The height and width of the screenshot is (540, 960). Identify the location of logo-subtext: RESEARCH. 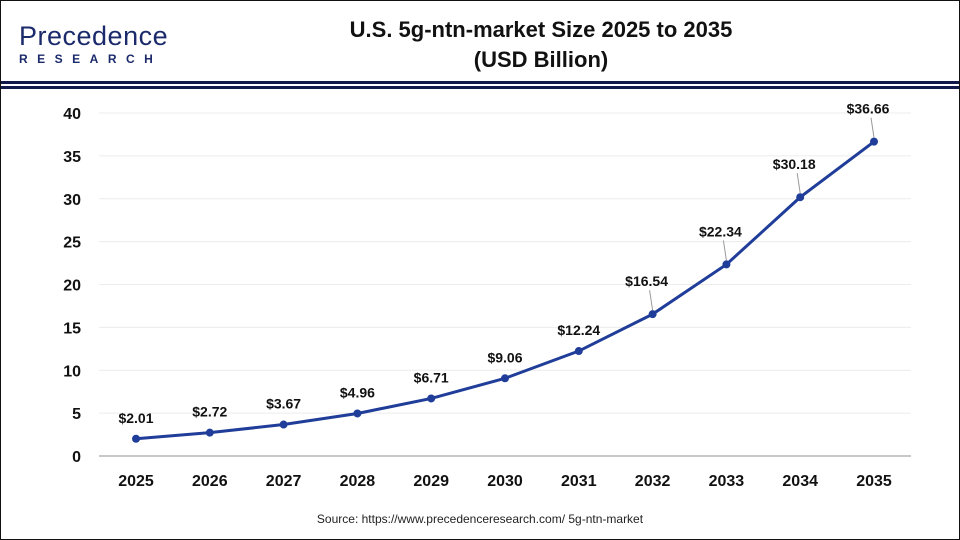
(91, 59).